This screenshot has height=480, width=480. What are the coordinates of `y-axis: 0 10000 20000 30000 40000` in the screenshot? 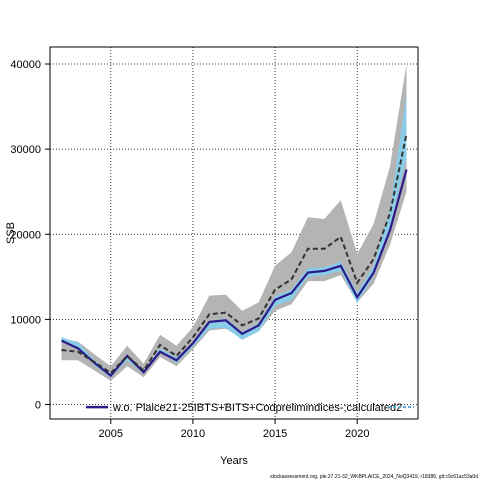 It's located at (30, 235).